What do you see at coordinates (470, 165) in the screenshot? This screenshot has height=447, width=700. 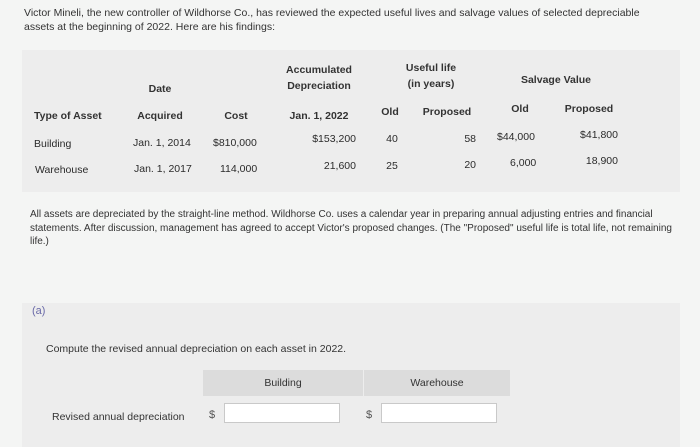 I see `row-warehouse-life-proposed: 20` at bounding box center [470, 165].